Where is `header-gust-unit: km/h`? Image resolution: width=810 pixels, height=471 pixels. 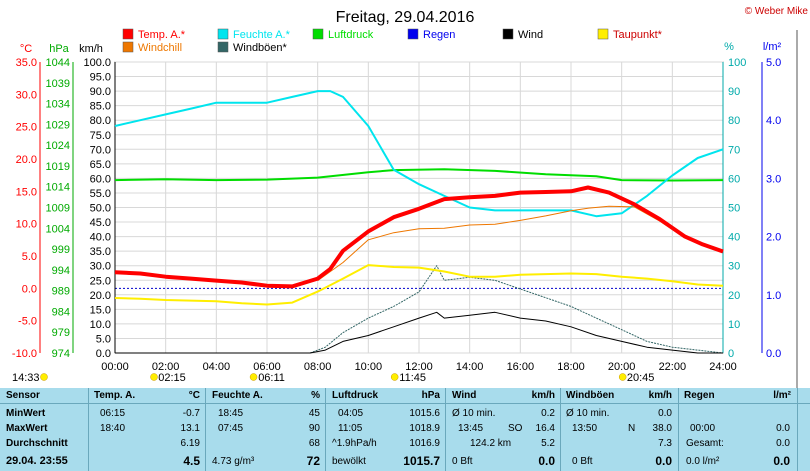
header-gust-unit: km/h is located at coordinates (660, 395).